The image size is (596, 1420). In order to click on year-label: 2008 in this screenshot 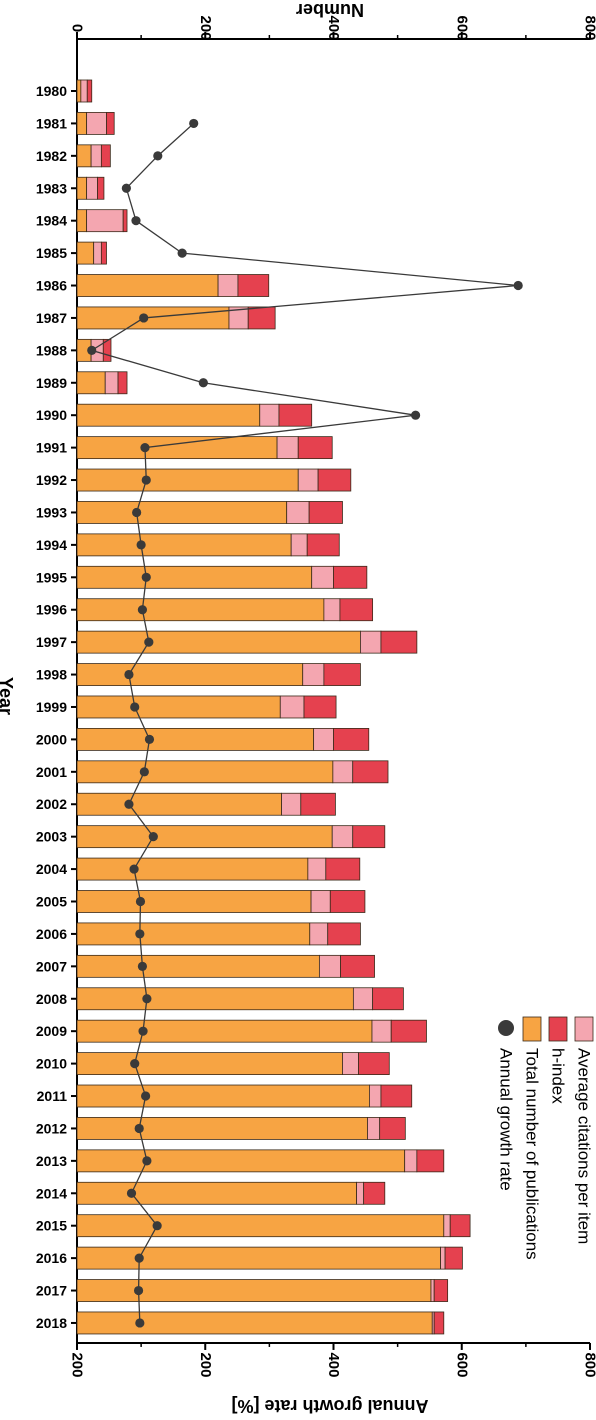, I will do `click(51, 999)`.